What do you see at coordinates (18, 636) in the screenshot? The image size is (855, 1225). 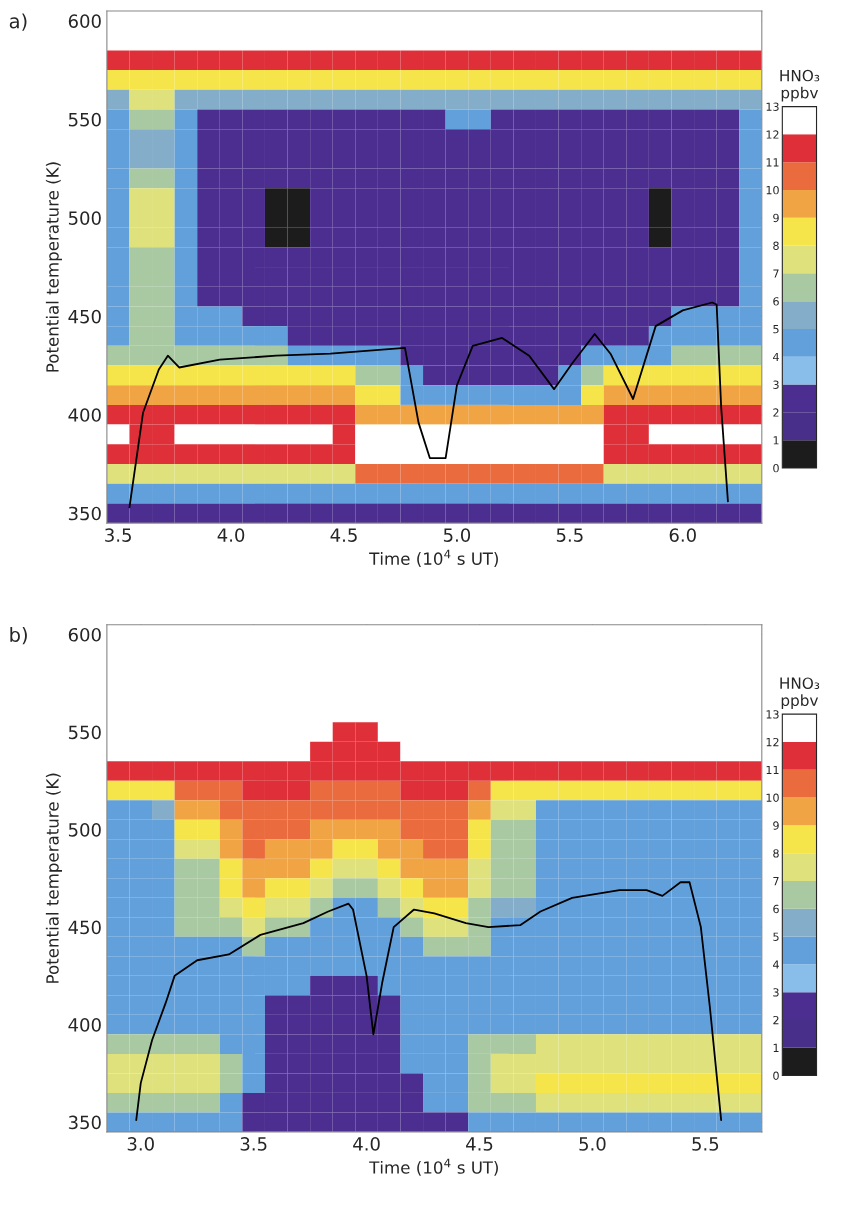 I see `chart-title: b)` at bounding box center [18, 636].